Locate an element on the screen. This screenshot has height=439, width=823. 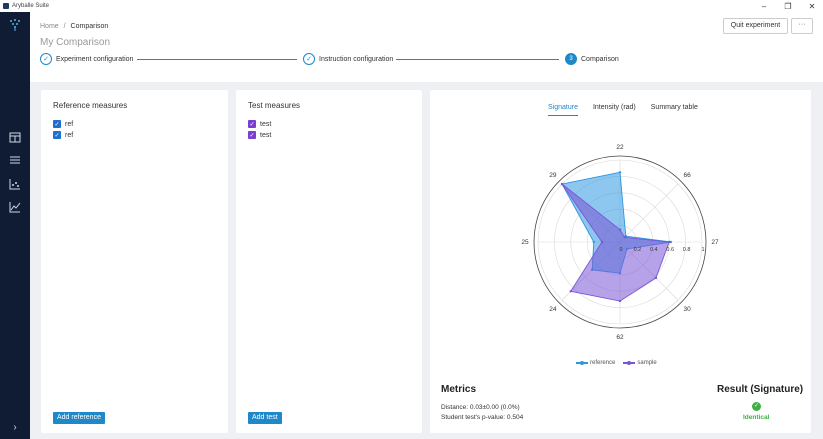
minimize-button: – is located at coordinates (764, 6).